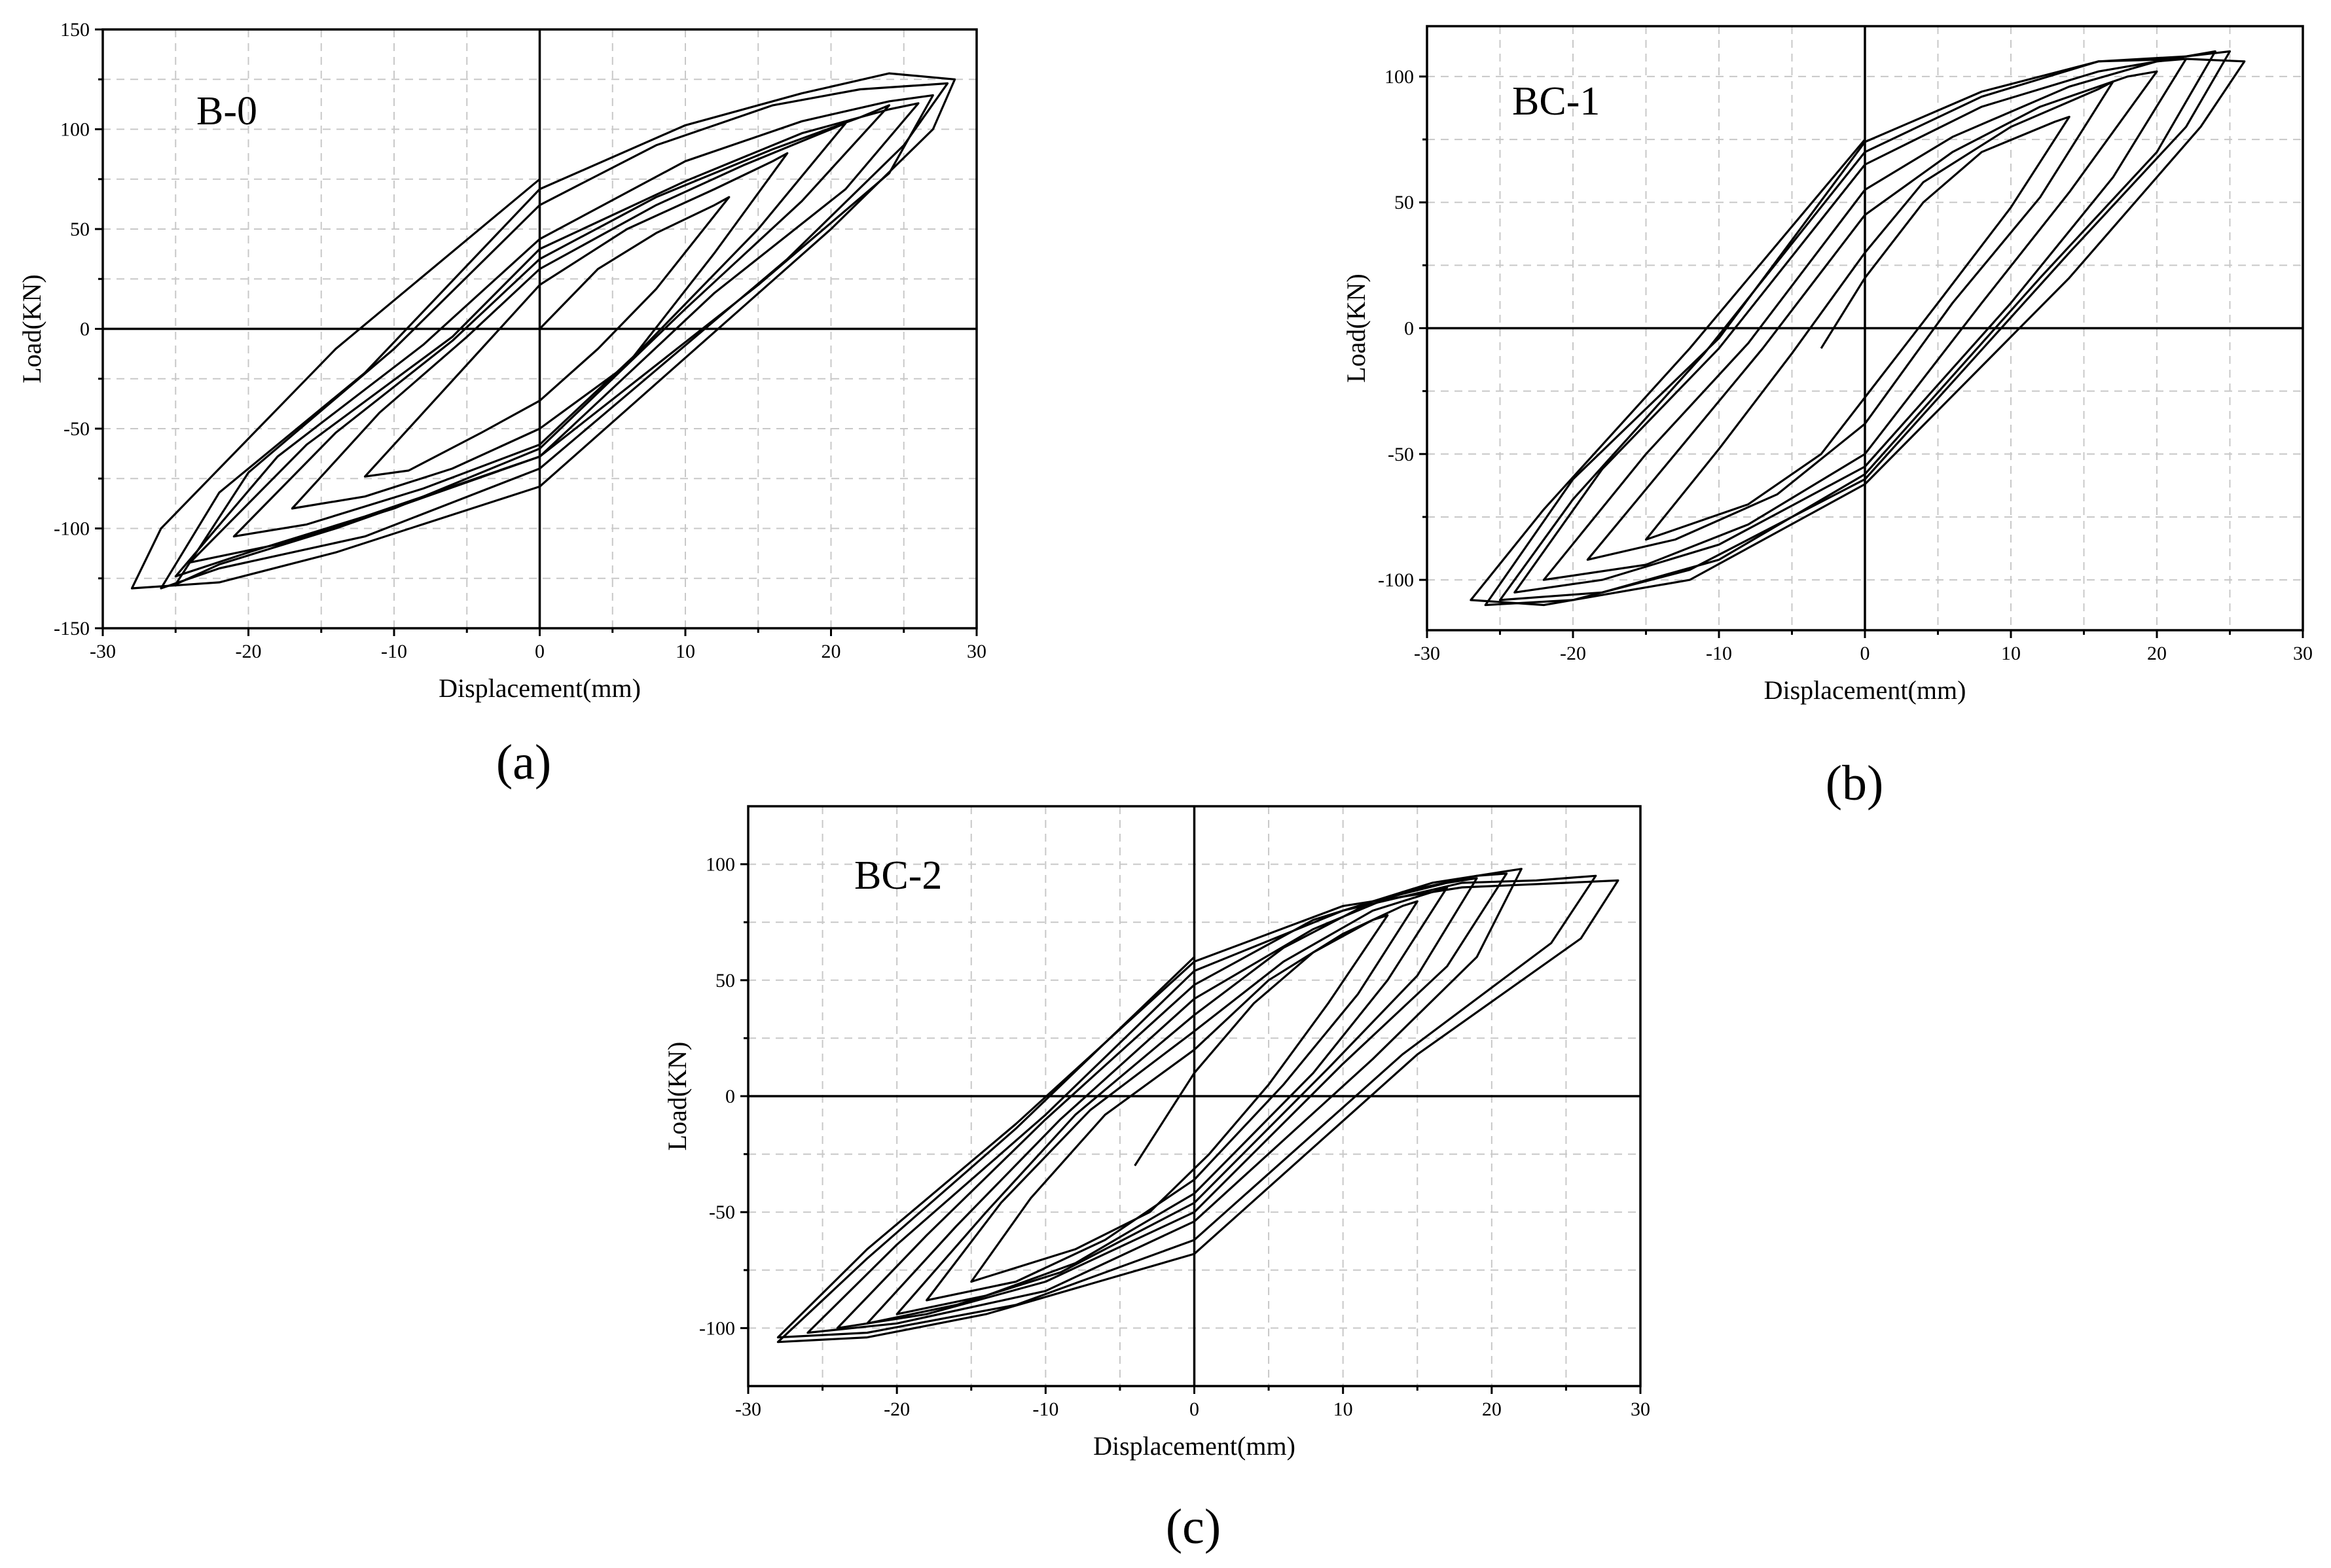  I want to click on panel-label: (b), so click(1855, 784).